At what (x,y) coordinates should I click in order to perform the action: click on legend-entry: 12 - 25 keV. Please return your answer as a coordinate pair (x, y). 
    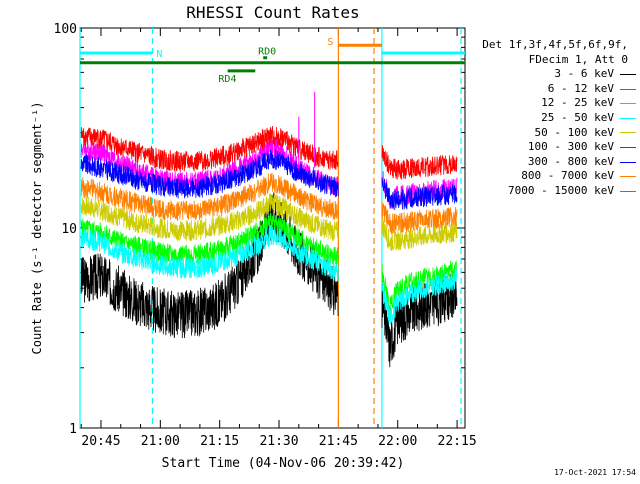
    Looking at the image, I should click on (553, 103).